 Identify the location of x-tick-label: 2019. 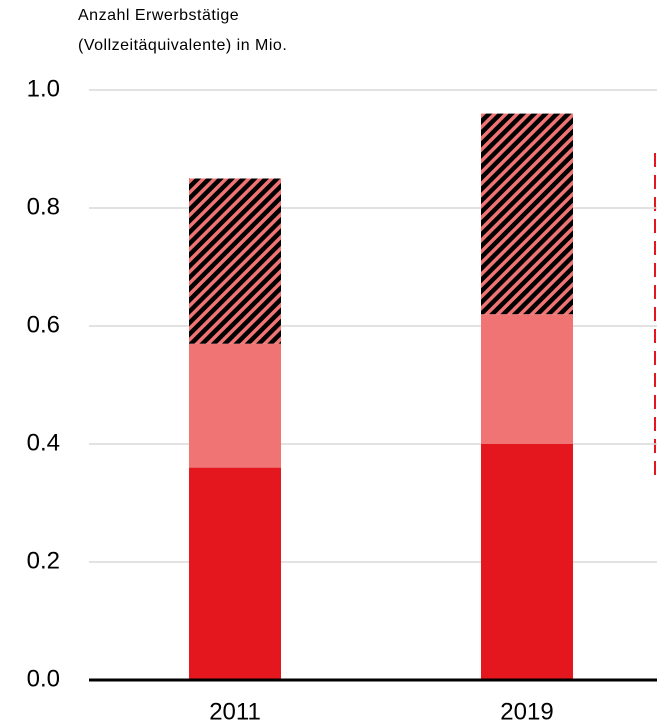
(526, 711).